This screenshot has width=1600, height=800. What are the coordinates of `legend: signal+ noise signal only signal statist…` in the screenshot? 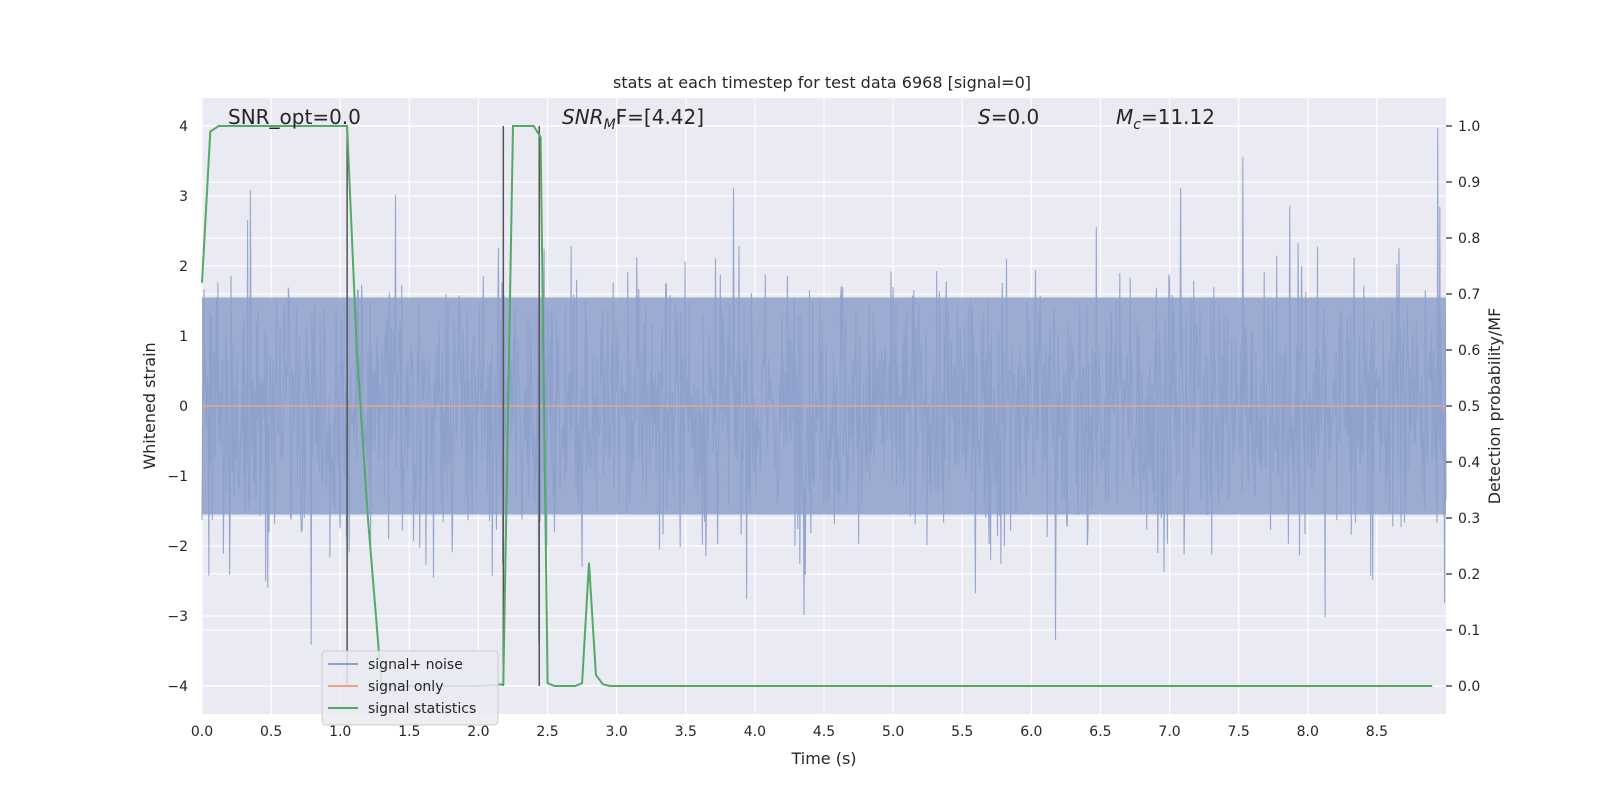 It's located at (410, 688).